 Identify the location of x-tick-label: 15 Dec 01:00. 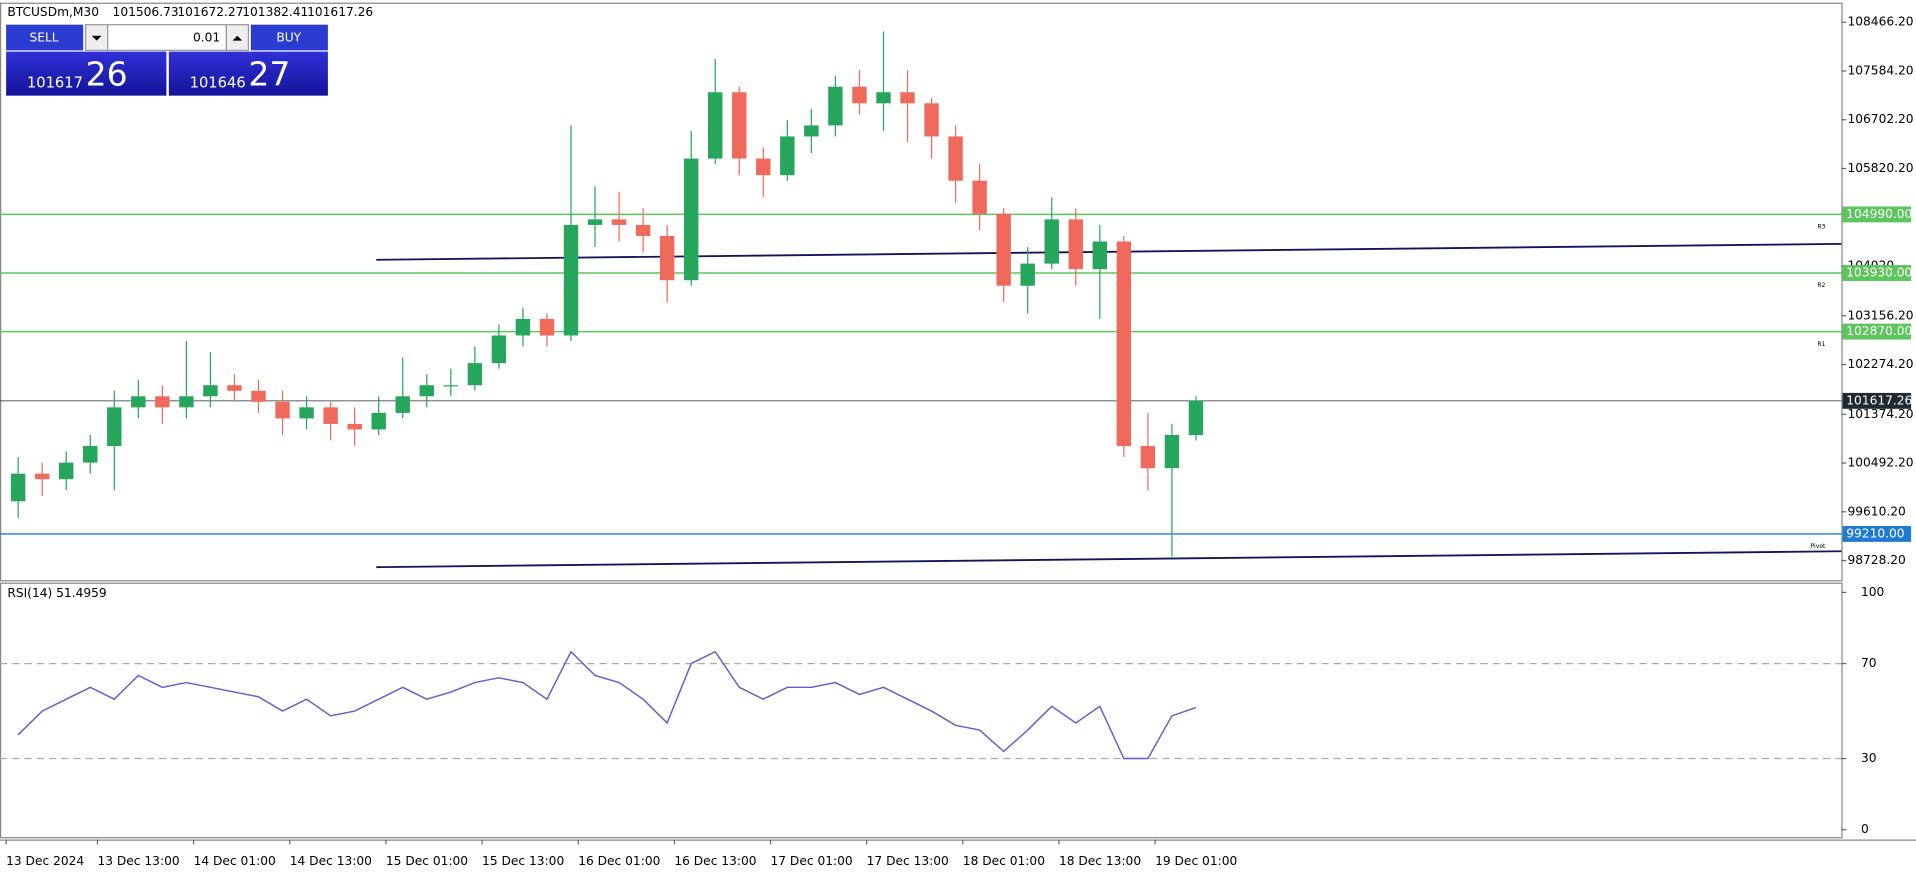
(427, 861).